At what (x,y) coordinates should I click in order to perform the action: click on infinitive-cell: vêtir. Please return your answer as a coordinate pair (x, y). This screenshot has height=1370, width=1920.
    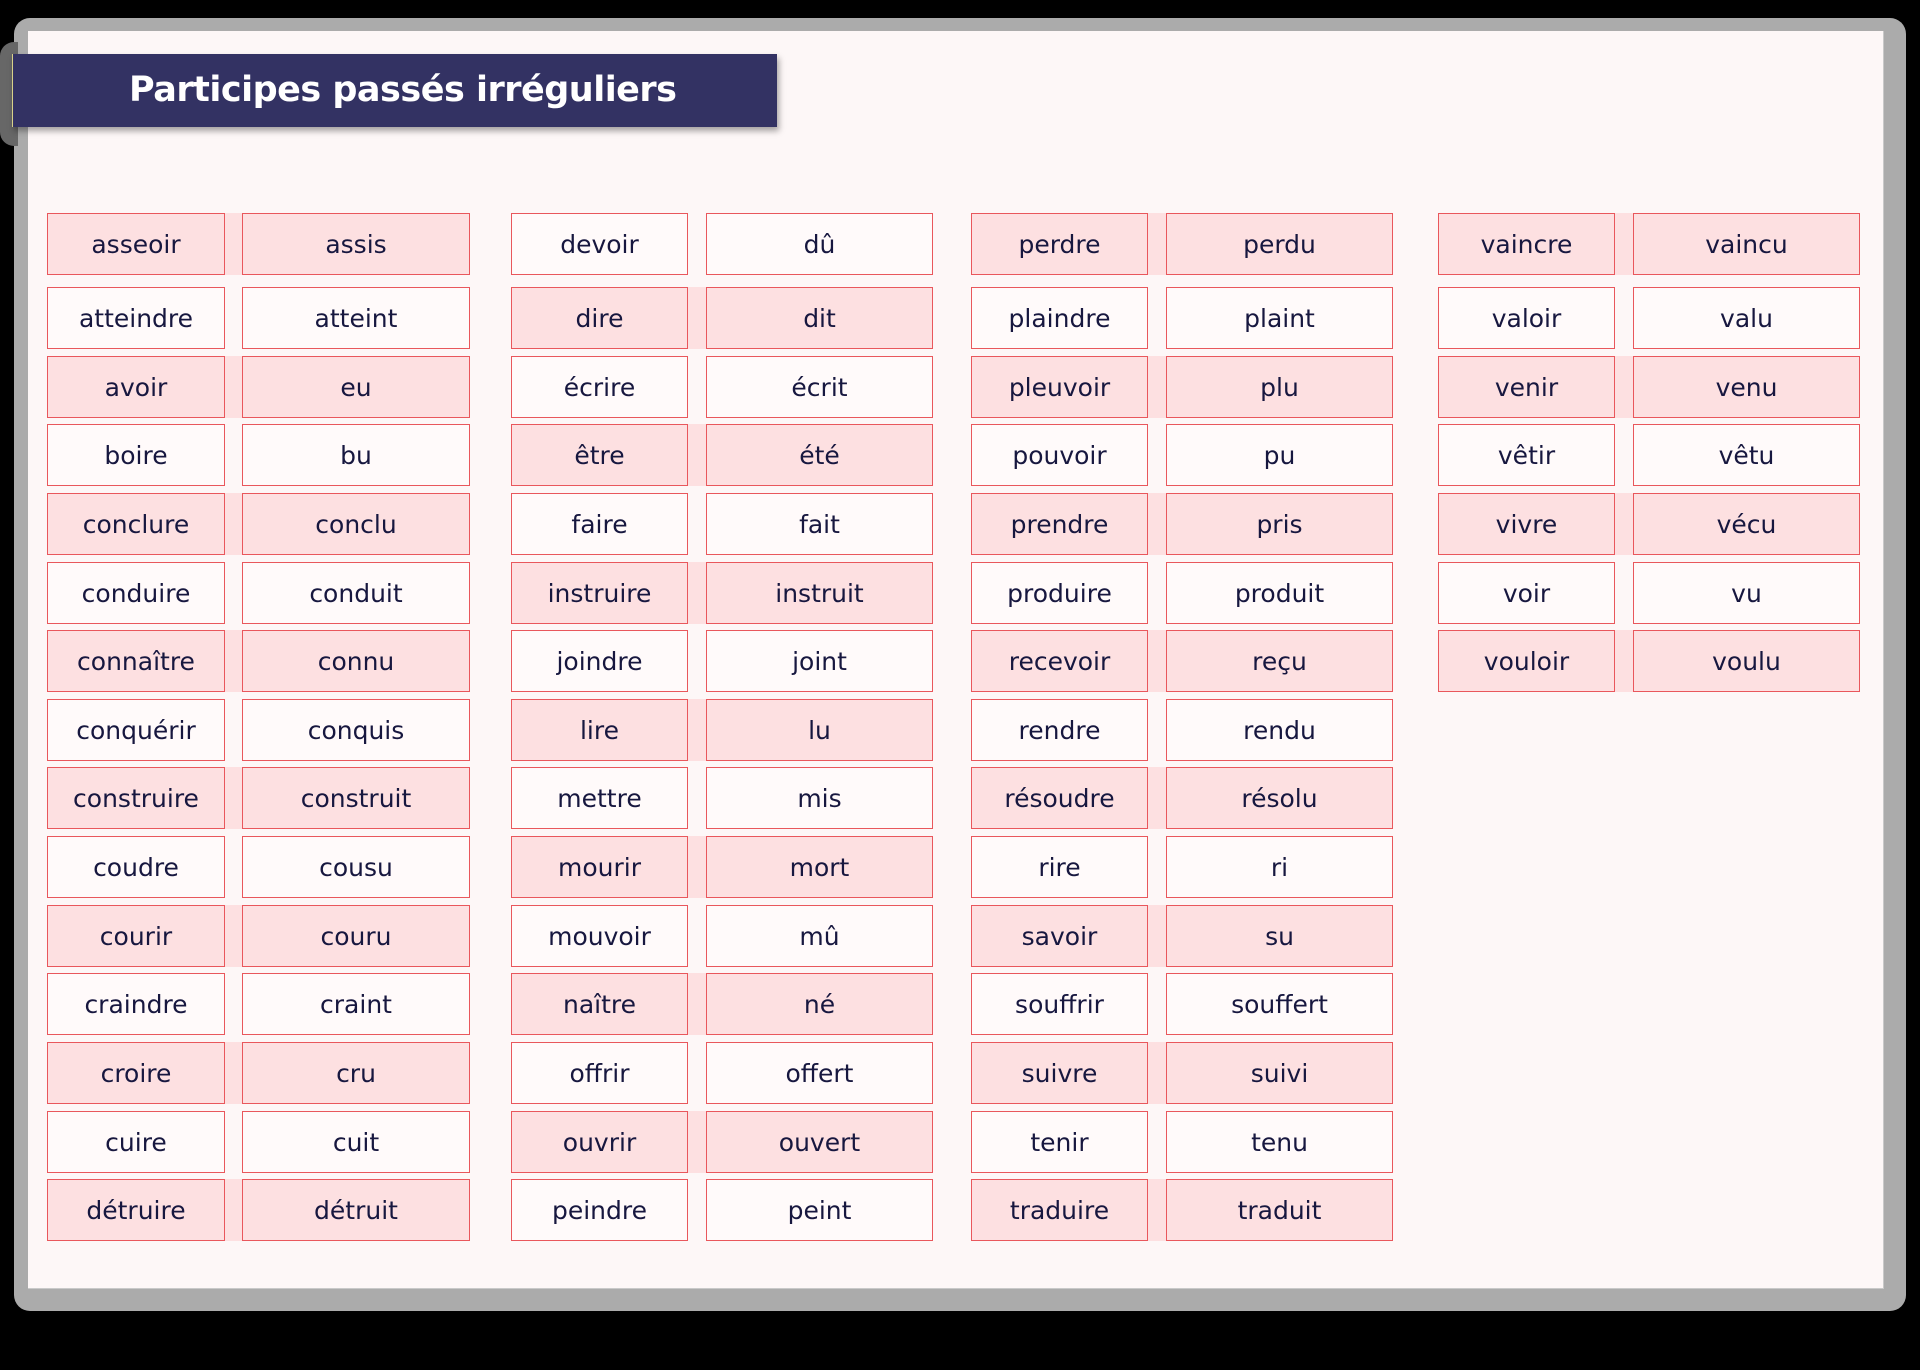
    Looking at the image, I should click on (1526, 455).